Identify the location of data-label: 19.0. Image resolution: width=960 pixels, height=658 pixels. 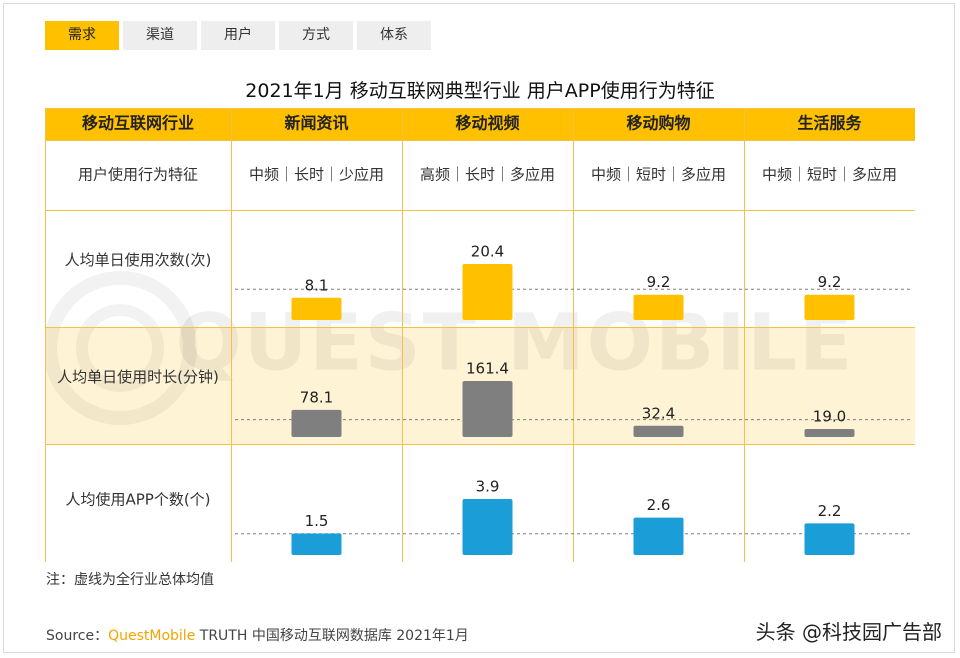
(829, 417).